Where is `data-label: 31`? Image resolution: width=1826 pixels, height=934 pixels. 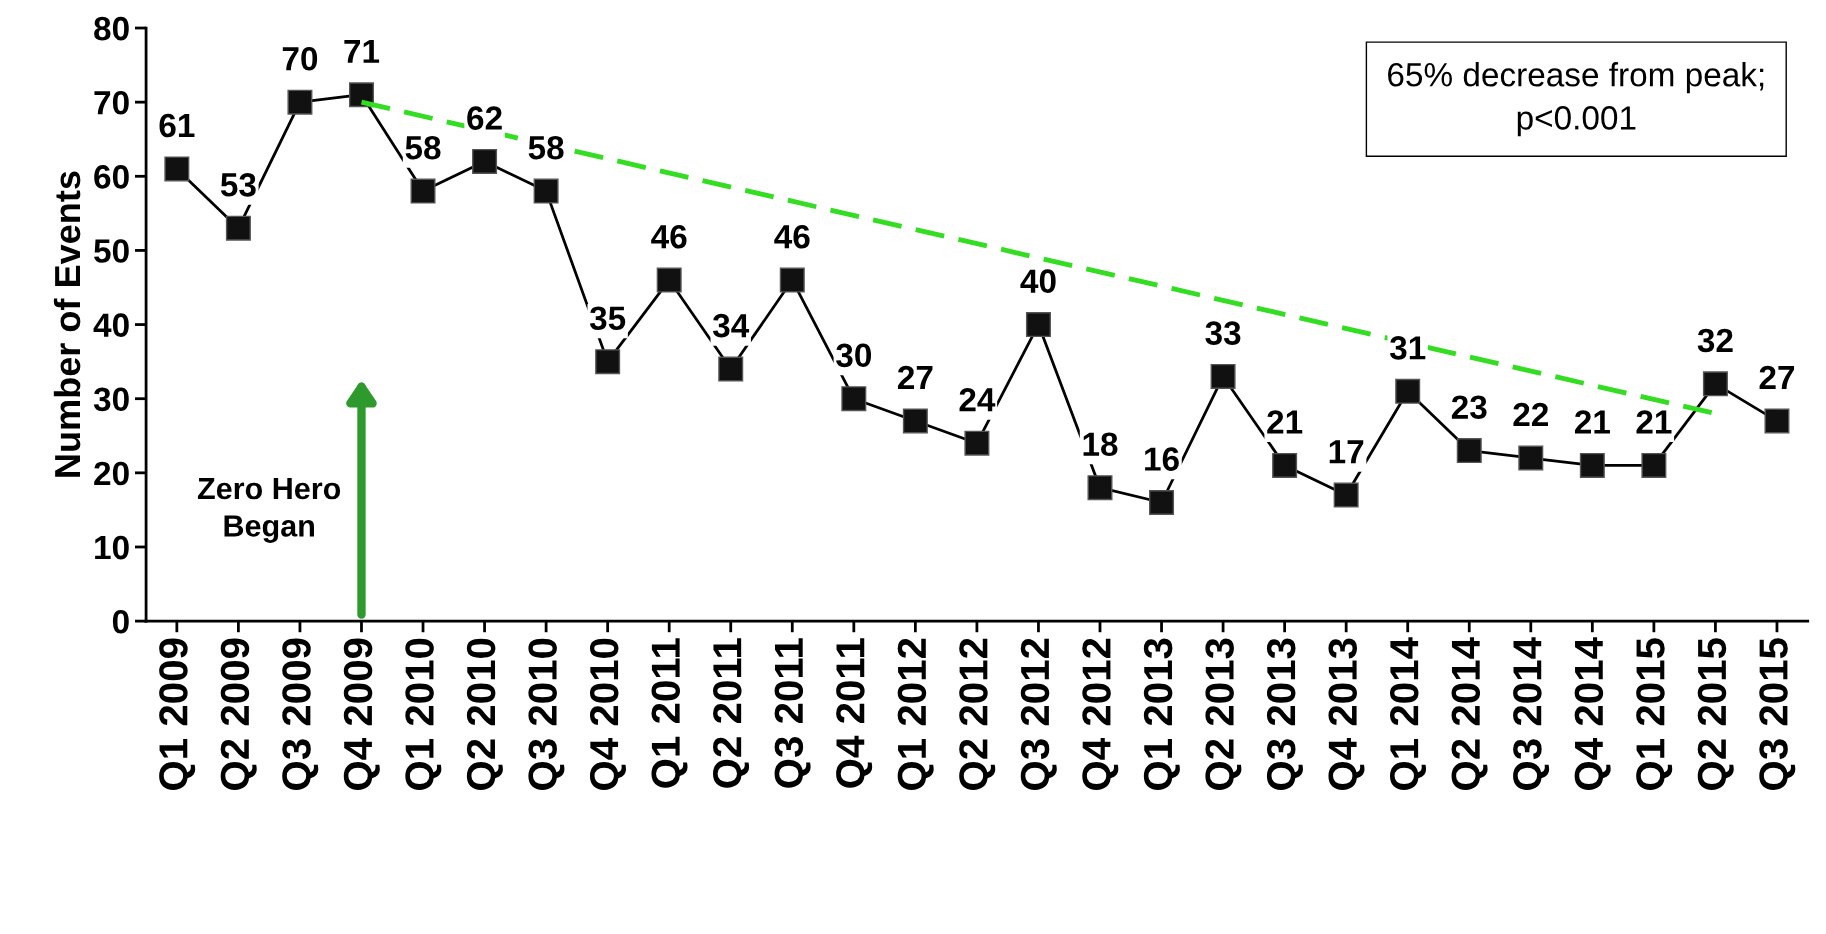 data-label: 31 is located at coordinates (1407, 348).